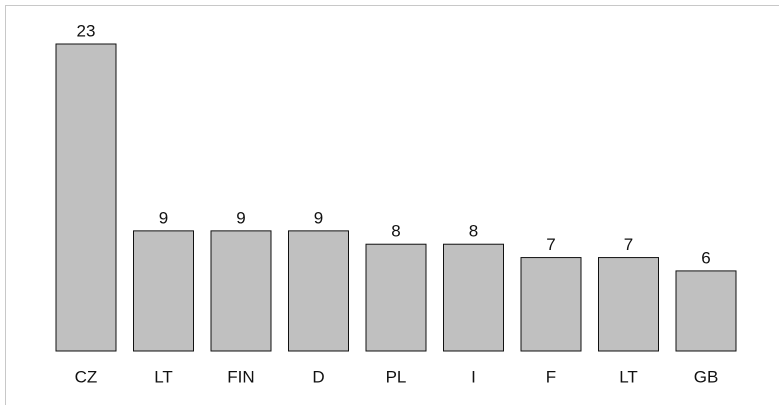 This screenshot has height=405, width=779. Describe the element at coordinates (705, 257) in the screenshot. I see `value-label: 6` at that location.